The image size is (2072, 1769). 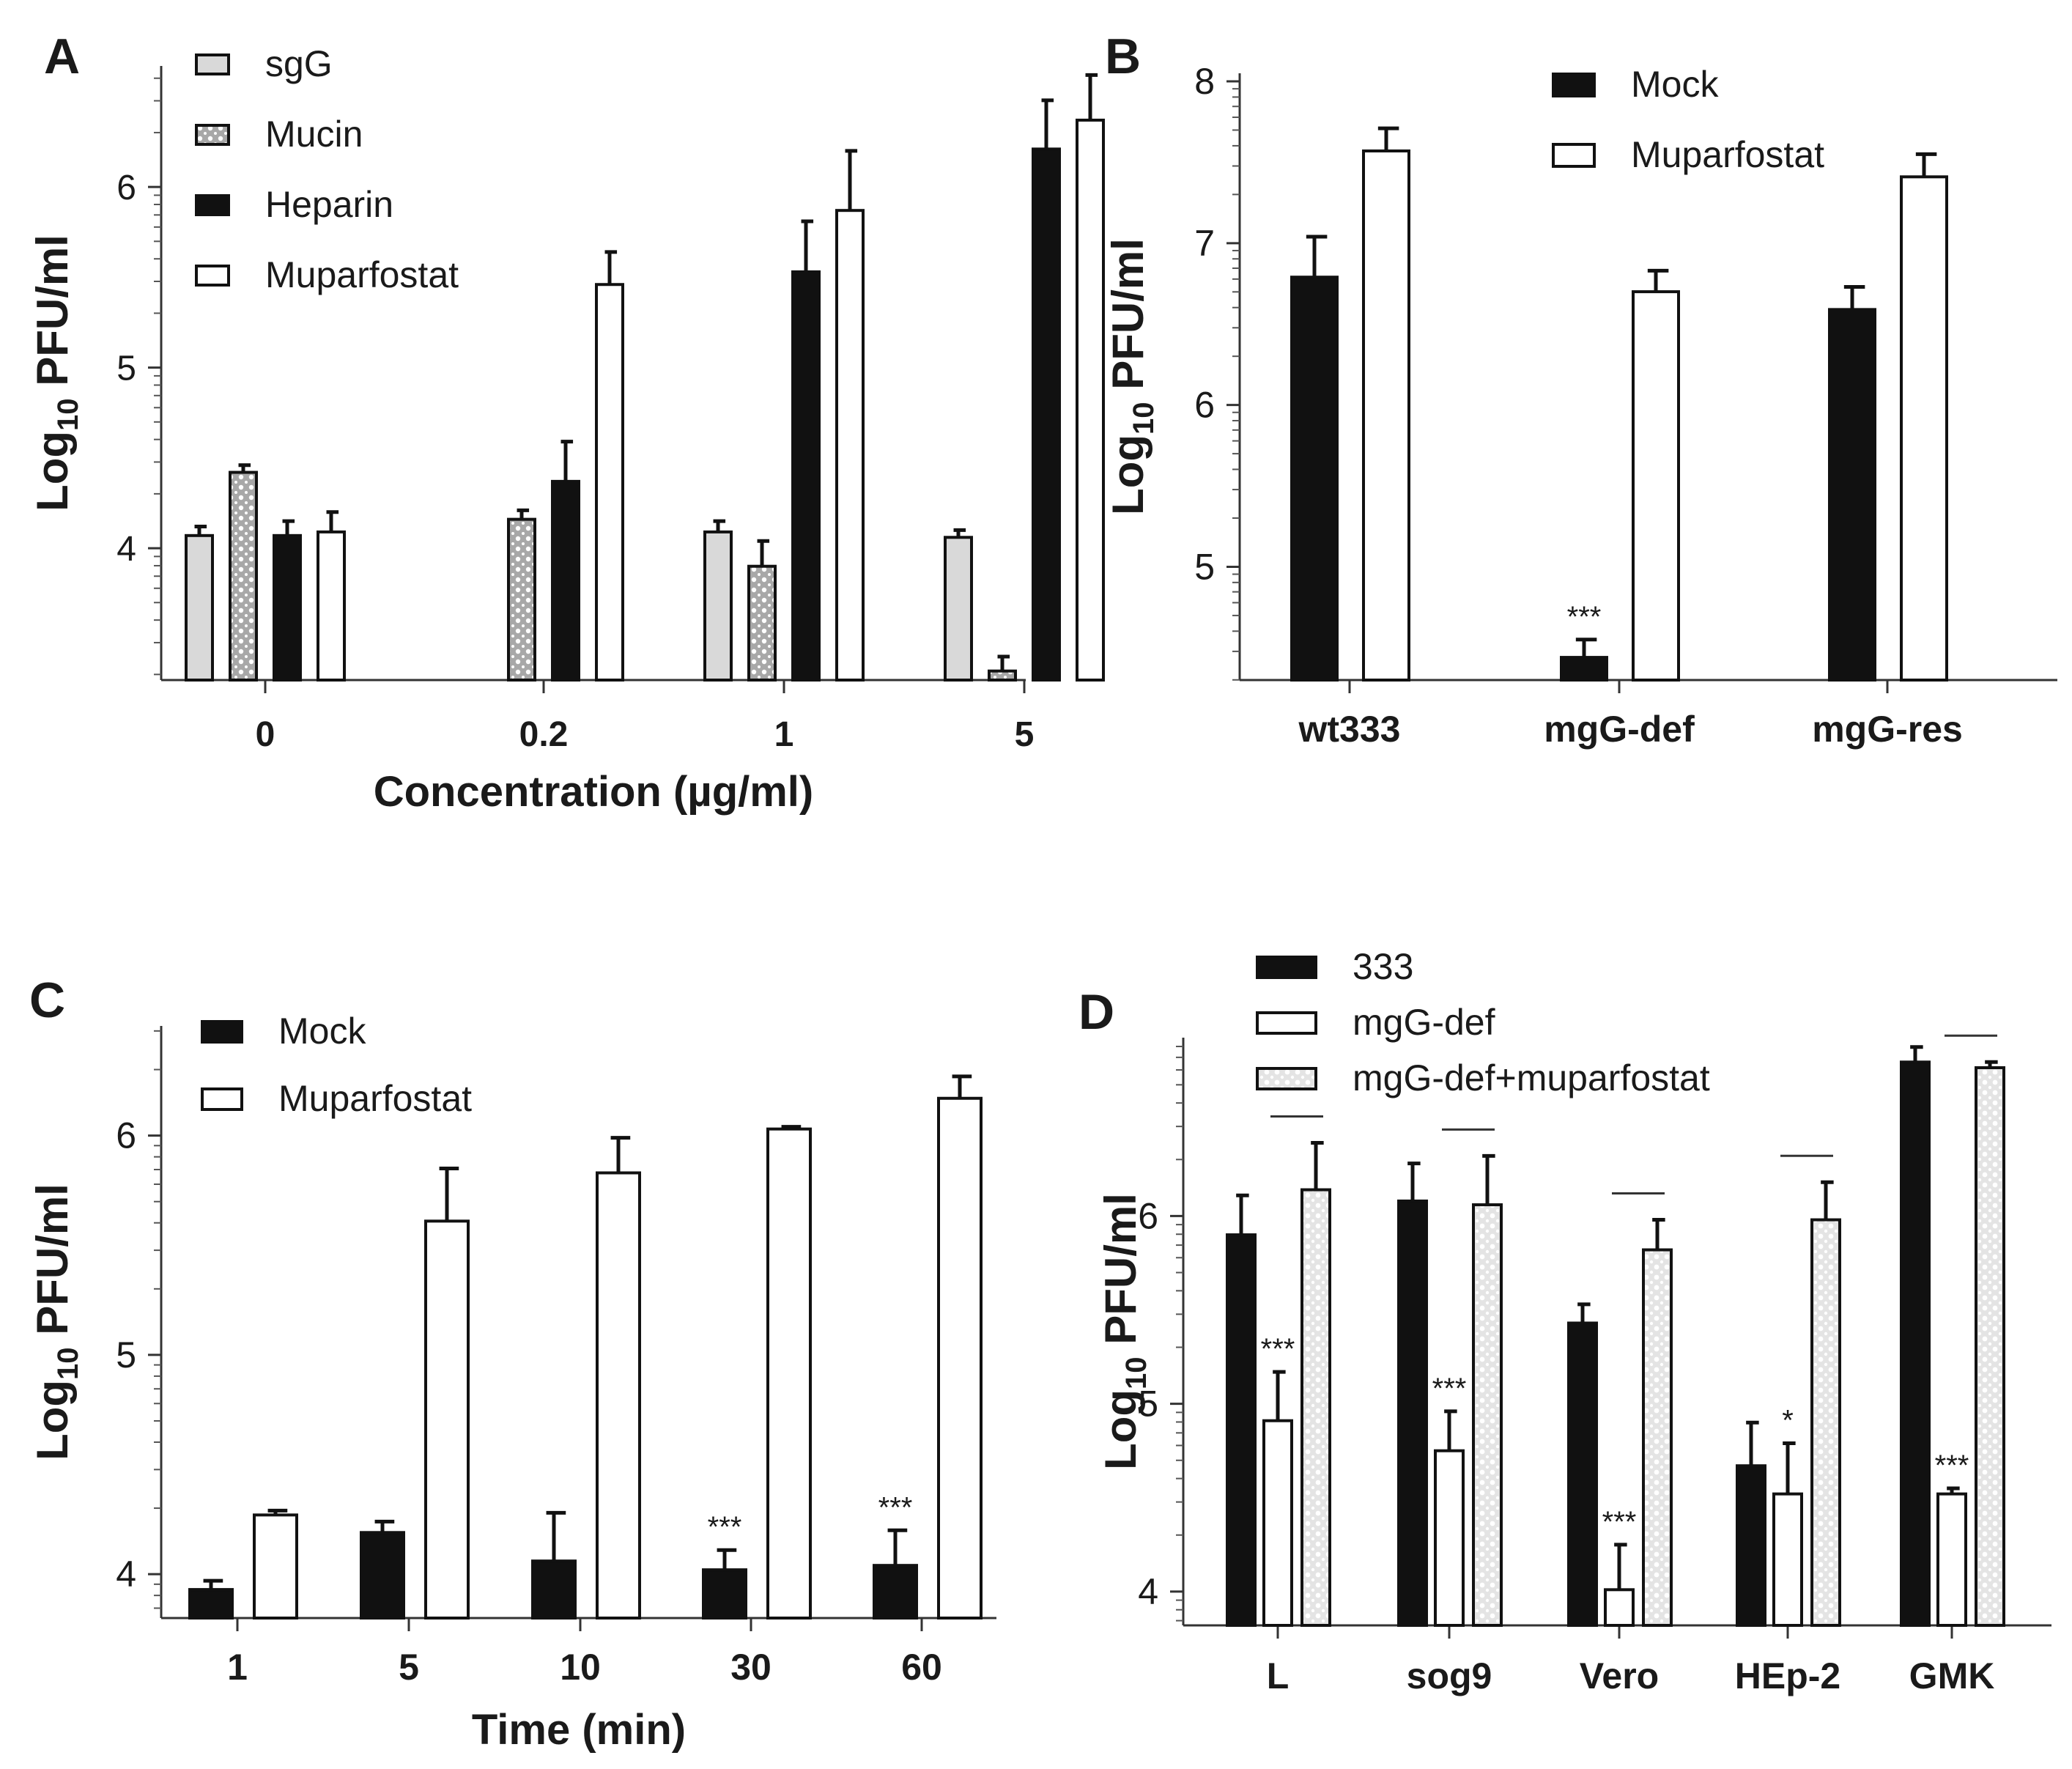 What do you see at coordinates (1787, 1675) in the screenshot?
I see `x-tick-label: HEp-2` at bounding box center [1787, 1675].